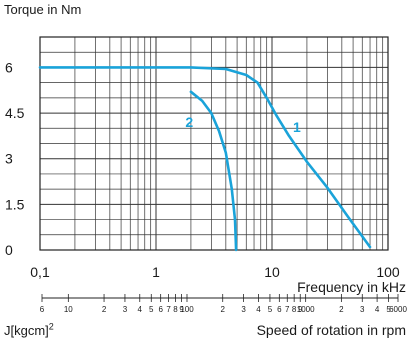 The image size is (411, 349). Describe the element at coordinates (15, 113) in the screenshot. I see `y-tick-label: 4.5` at that location.